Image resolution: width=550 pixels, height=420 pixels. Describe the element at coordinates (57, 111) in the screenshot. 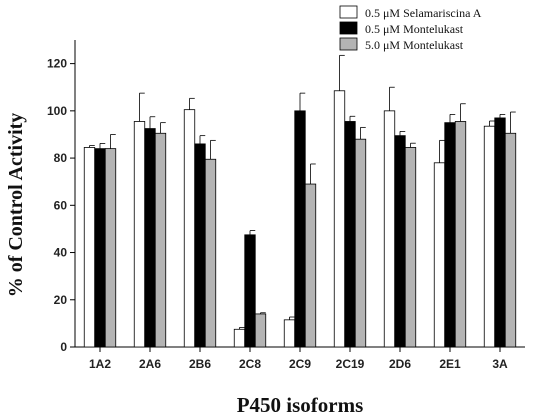

I see `y-tick-label: 100` at that location.